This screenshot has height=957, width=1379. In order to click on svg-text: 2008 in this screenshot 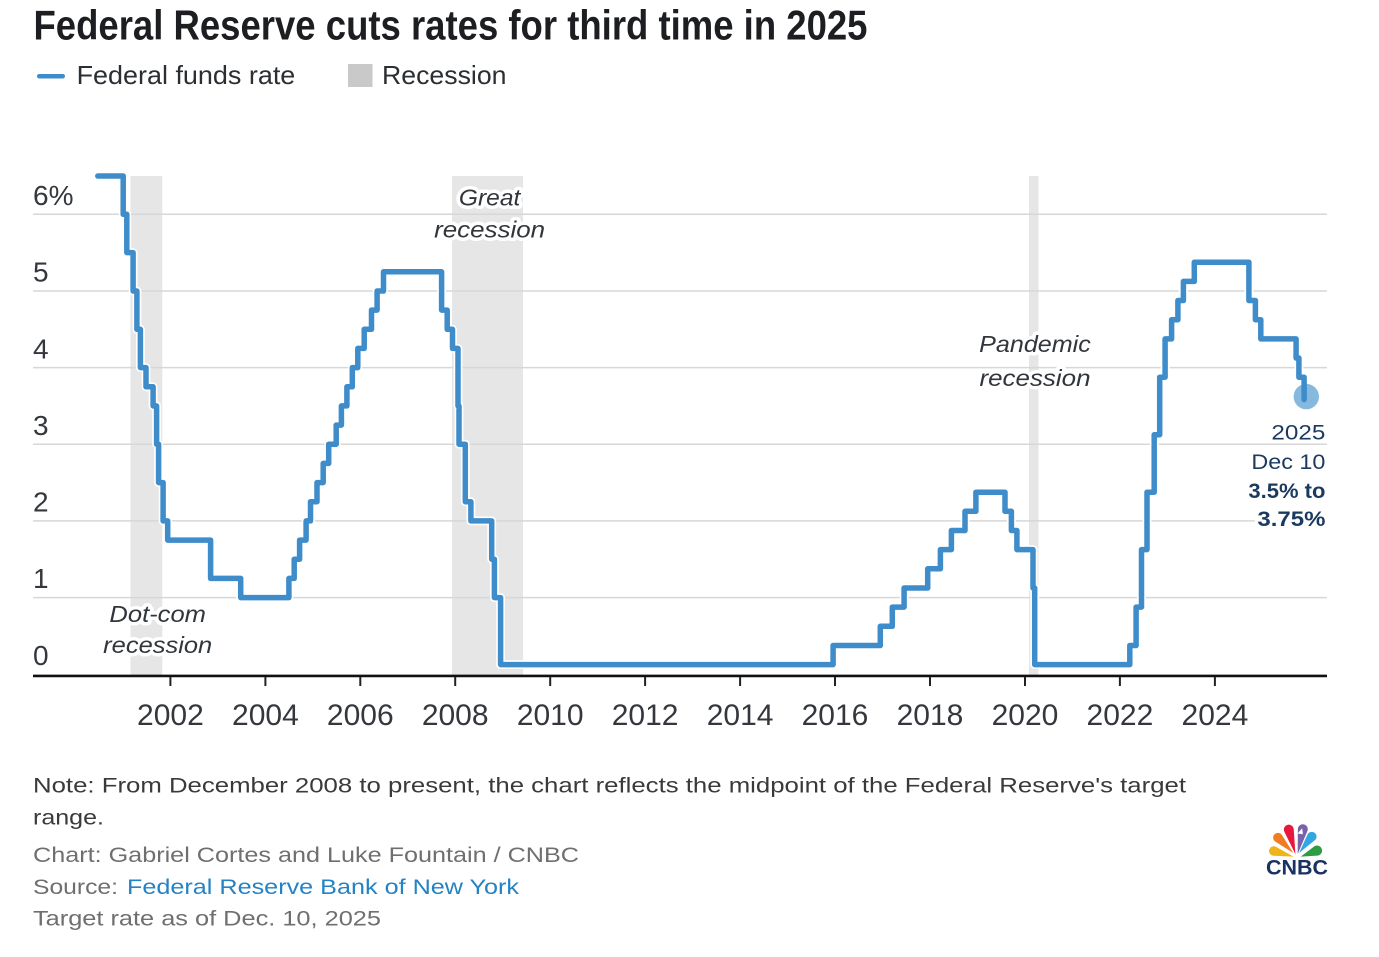, I will do `click(455, 715)`.